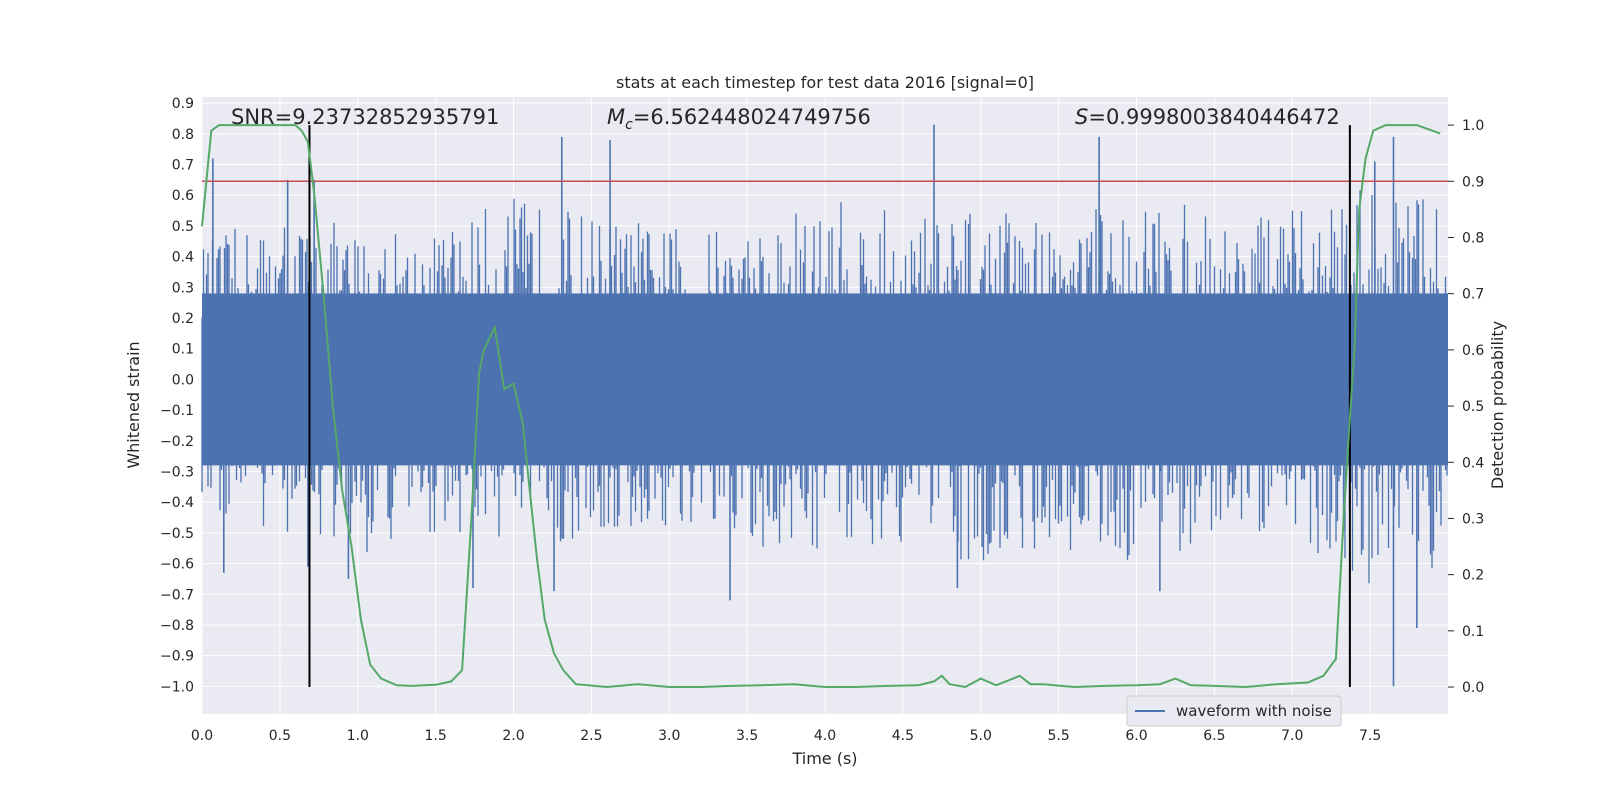  I want to click on x-tick-label: 3.0, so click(669, 736).